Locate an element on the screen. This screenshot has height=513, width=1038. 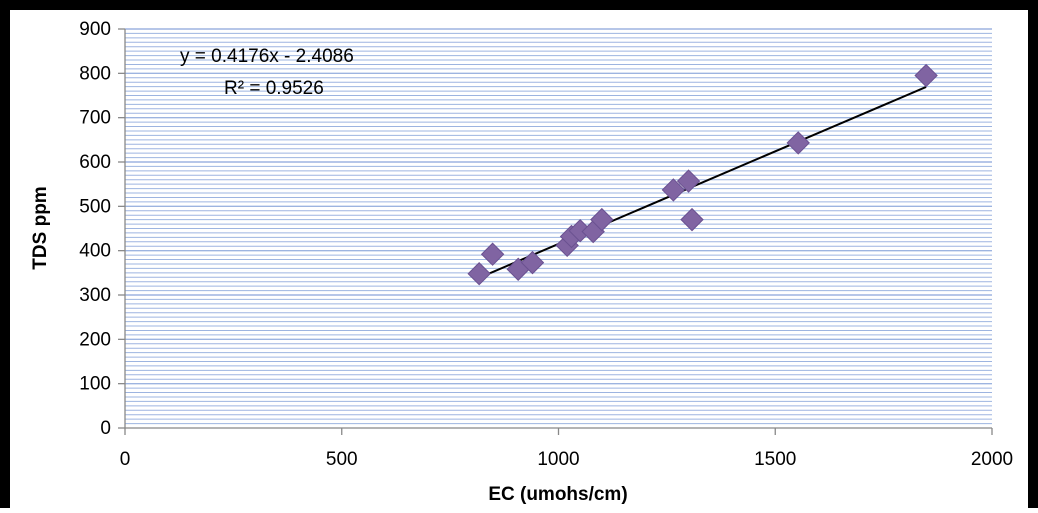
y-tick-label: 800 is located at coordinates (95, 73).